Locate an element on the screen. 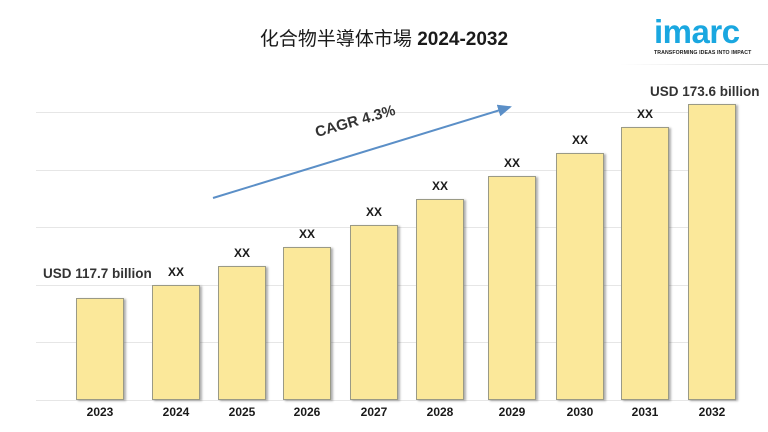 This screenshot has height=432, width=768. x-axis-label: 2027 is located at coordinates (374, 412).